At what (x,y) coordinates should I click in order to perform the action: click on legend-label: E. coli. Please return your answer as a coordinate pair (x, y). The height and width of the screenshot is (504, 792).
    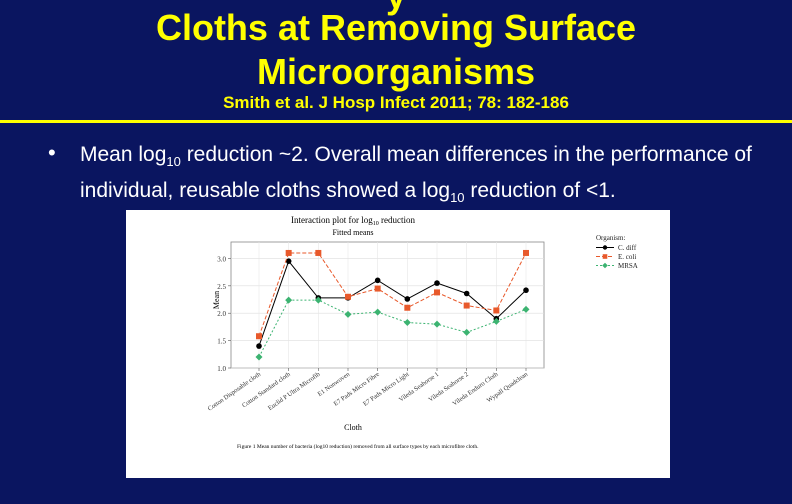
    Looking at the image, I should click on (627, 257).